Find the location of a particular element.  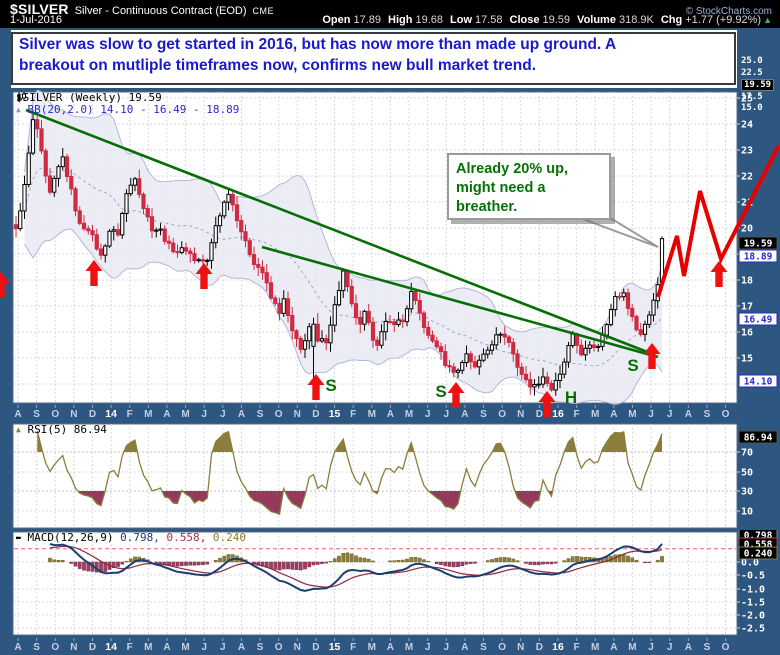

axis-value-box: 0.240 is located at coordinates (758, 553).